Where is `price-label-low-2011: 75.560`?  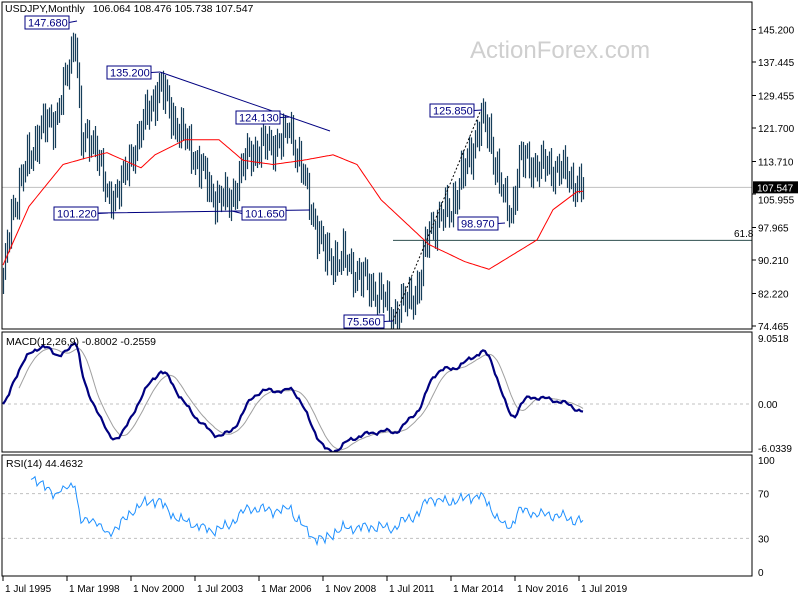
price-label-low-2011: 75.560 is located at coordinates (368, 321).